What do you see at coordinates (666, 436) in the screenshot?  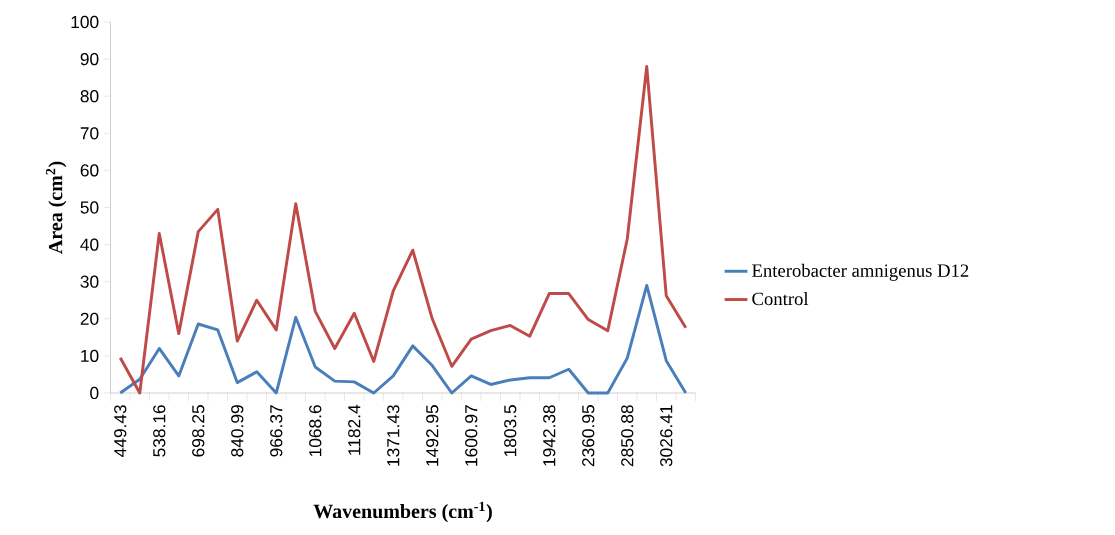 I see `x-tick-label: 3026.41` at bounding box center [666, 436].